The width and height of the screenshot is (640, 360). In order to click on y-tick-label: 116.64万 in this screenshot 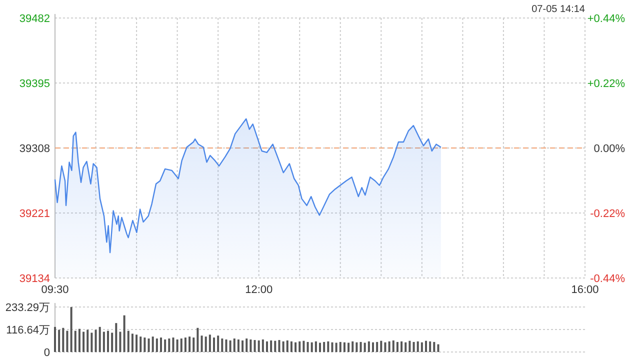, I will do `click(28, 330)`.